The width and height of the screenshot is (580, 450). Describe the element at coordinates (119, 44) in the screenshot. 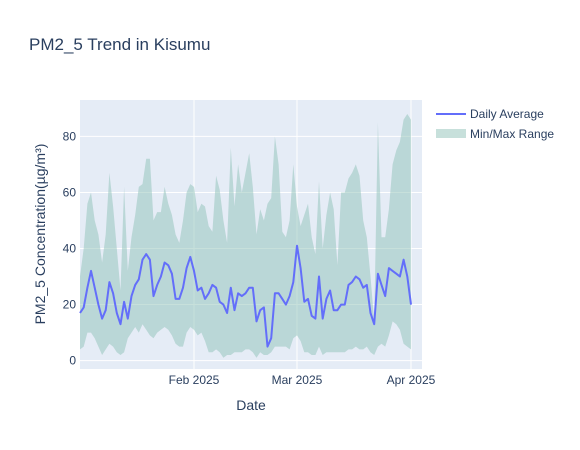

I see `chart-title: PM2_5 Trend in Kisumu` at that location.